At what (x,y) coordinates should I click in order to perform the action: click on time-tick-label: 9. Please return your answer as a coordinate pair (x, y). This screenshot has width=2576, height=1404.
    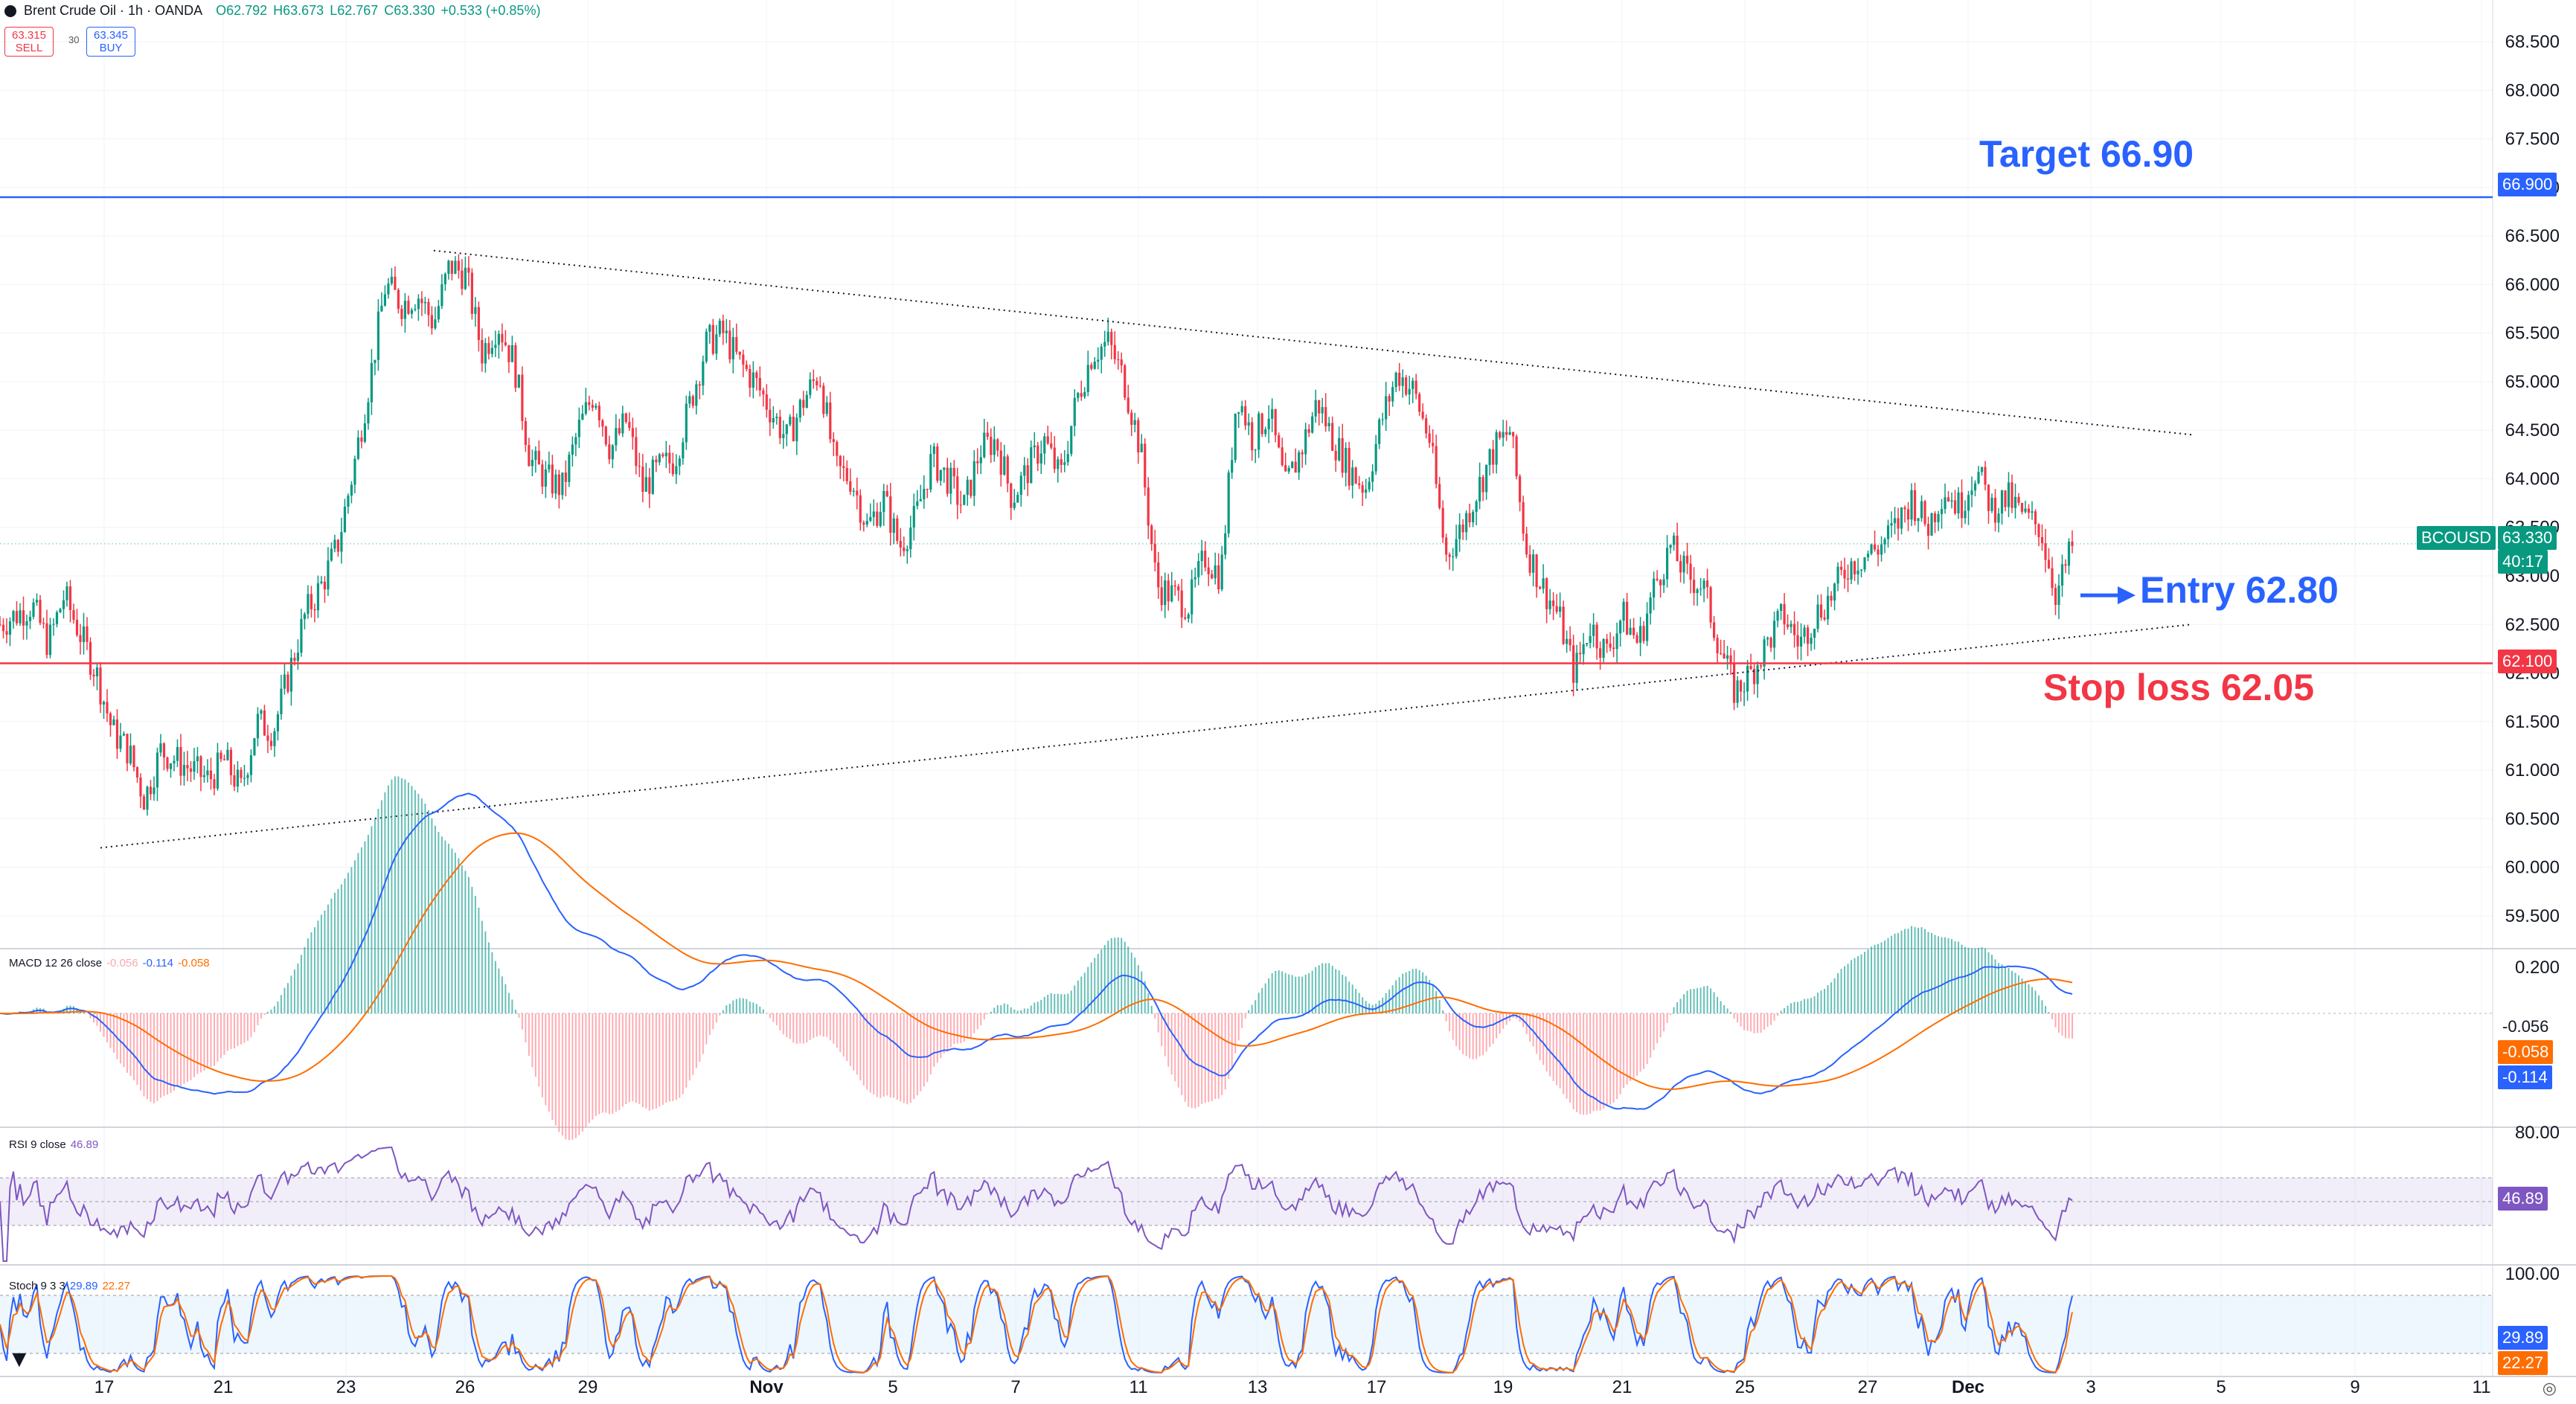
    Looking at the image, I should click on (2354, 1387).